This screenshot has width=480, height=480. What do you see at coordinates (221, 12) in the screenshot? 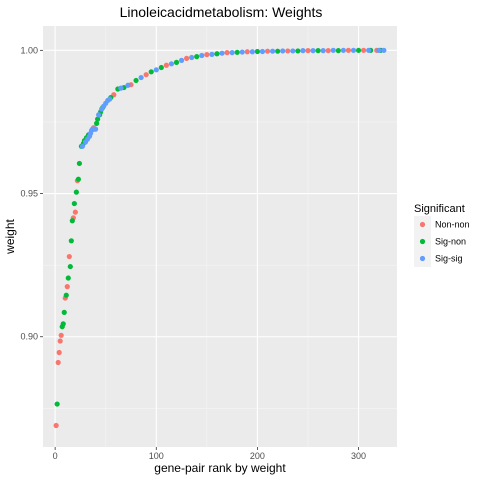
I see `chart-title: Linoleicacidmetabolism: Weights` at bounding box center [221, 12].